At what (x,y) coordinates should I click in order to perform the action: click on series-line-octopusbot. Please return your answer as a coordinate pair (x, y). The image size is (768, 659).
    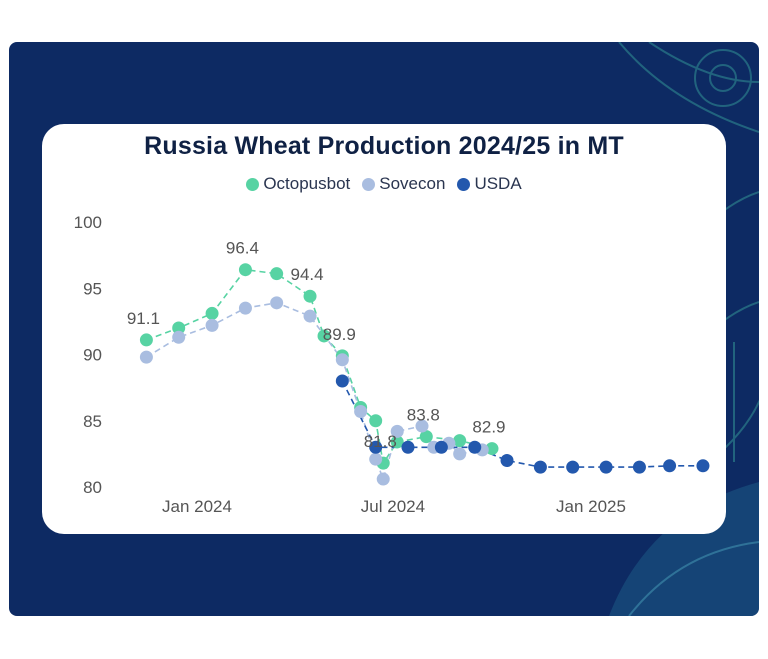
    Looking at the image, I should click on (319, 367).